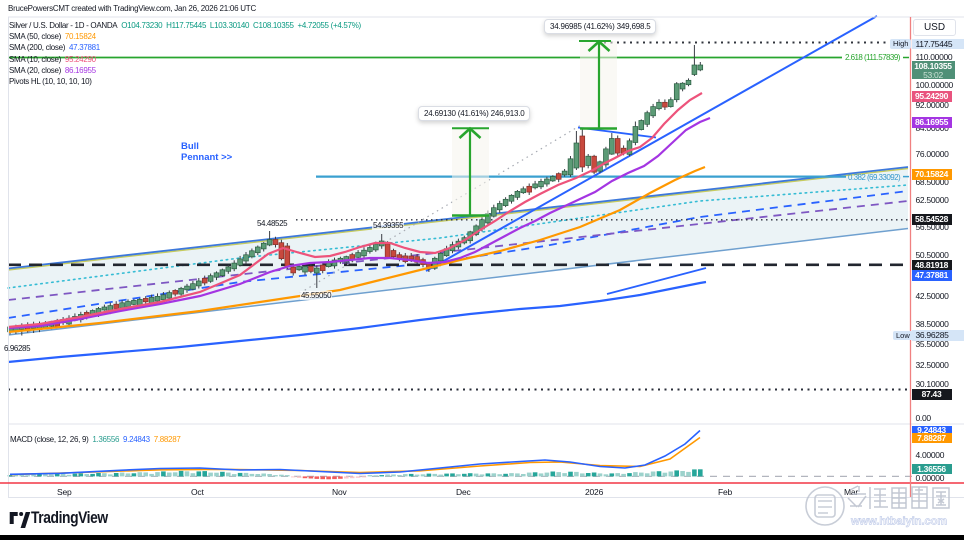 Image resolution: width=964 pixels, height=540 pixels. I want to click on svg-text: www.htbaiyin.com, so click(898, 522).